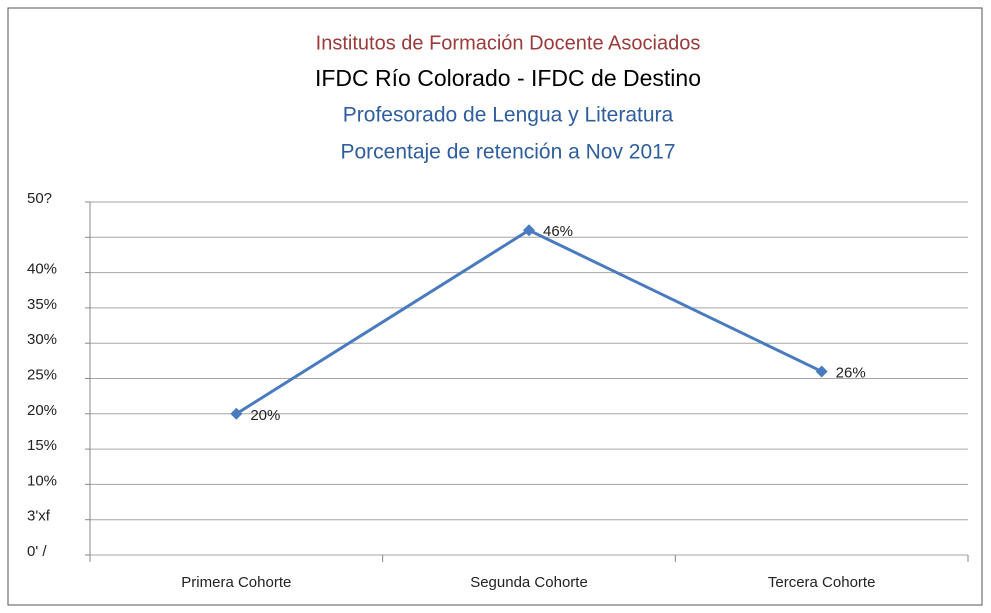  I want to click on y-tick-label: 15%, so click(42, 445).